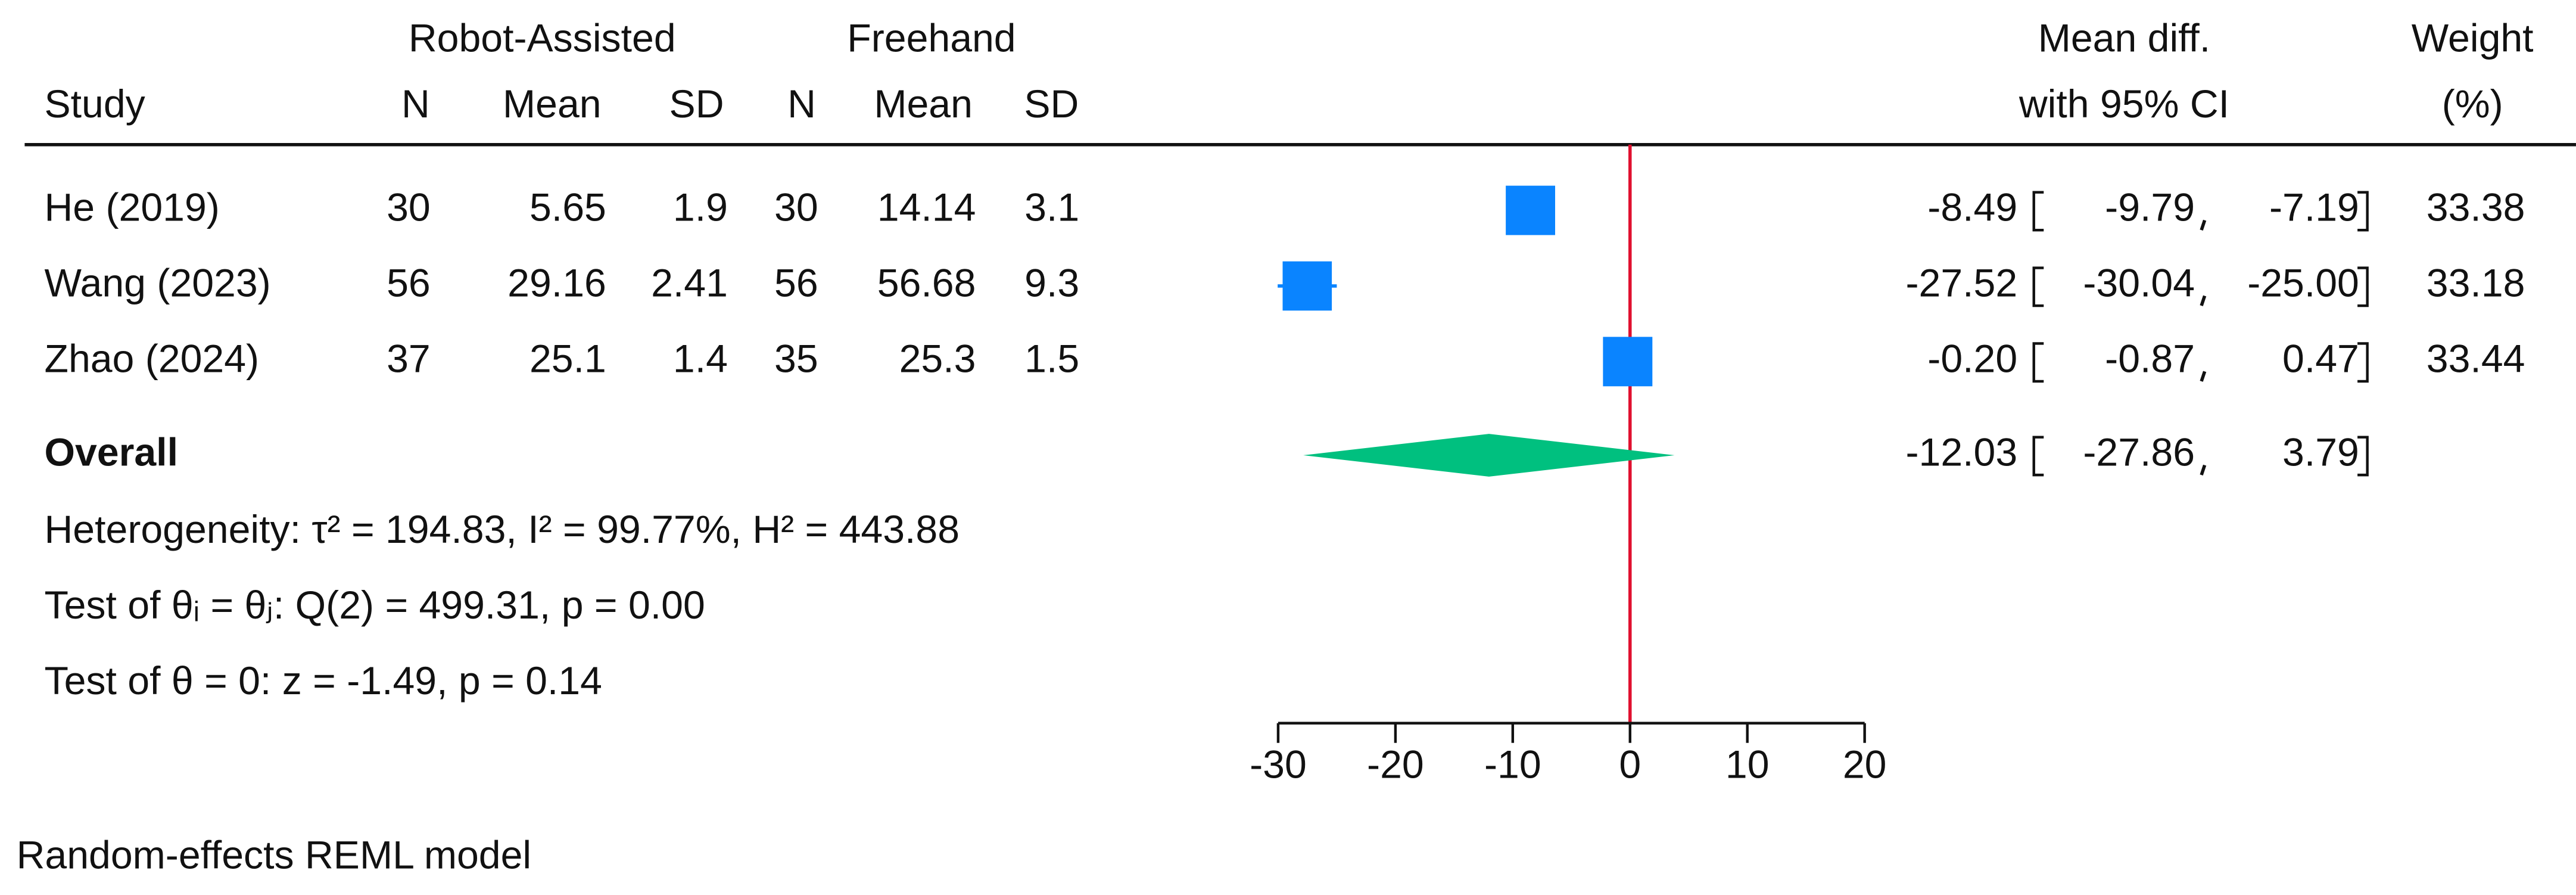  Describe the element at coordinates (2320, 359) in the screenshot. I see `ci-upper-label: 0.47` at that location.